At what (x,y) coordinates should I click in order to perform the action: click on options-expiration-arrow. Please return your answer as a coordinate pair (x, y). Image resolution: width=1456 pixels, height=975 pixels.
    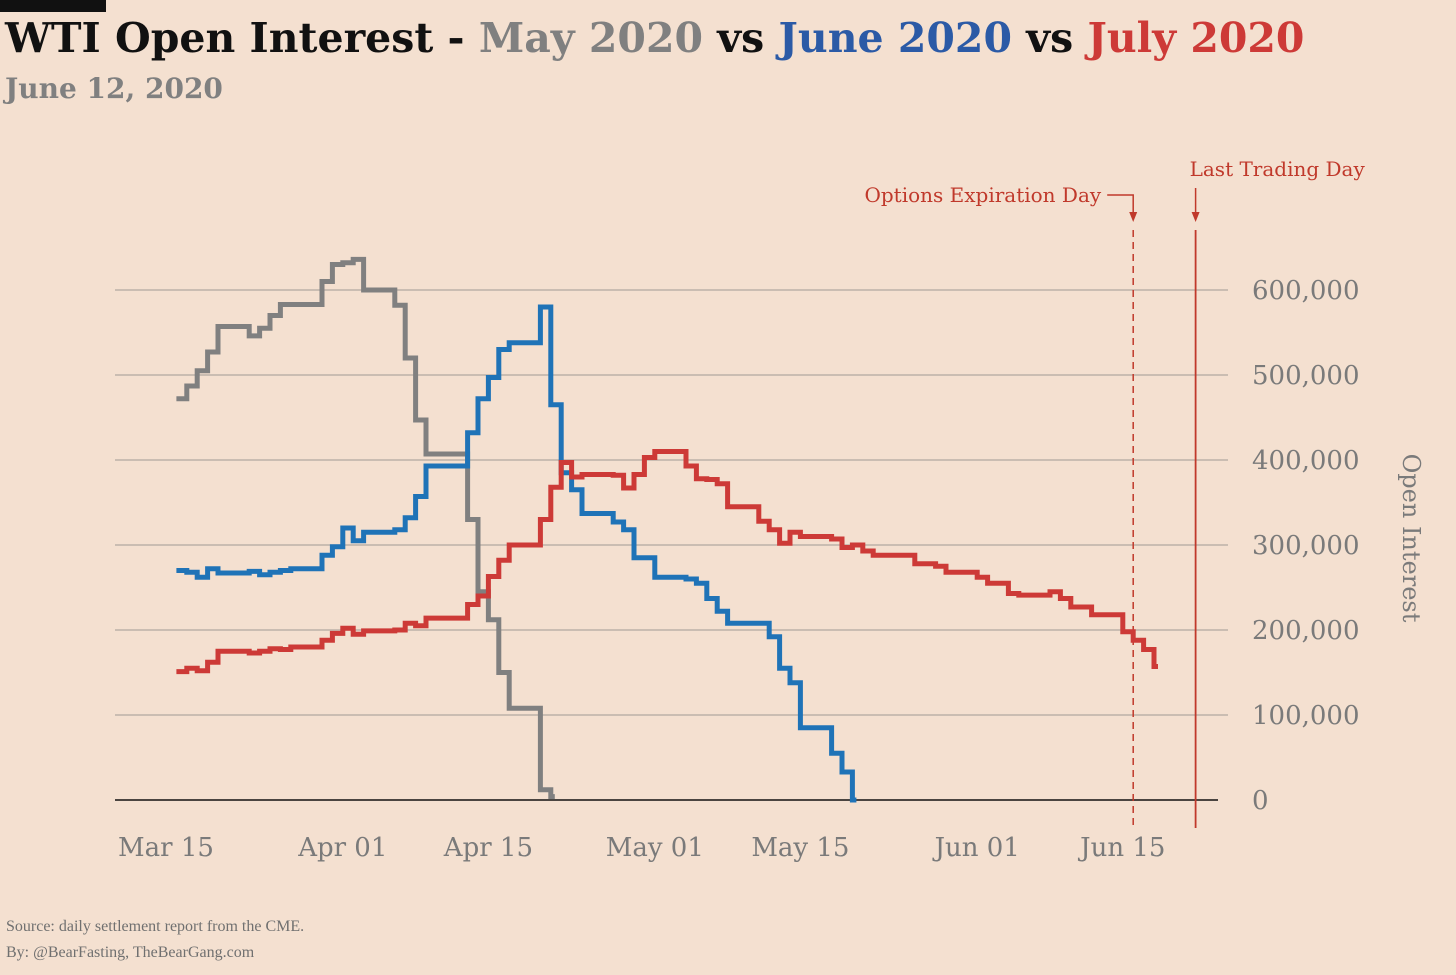
    Looking at the image, I should click on (1133, 217).